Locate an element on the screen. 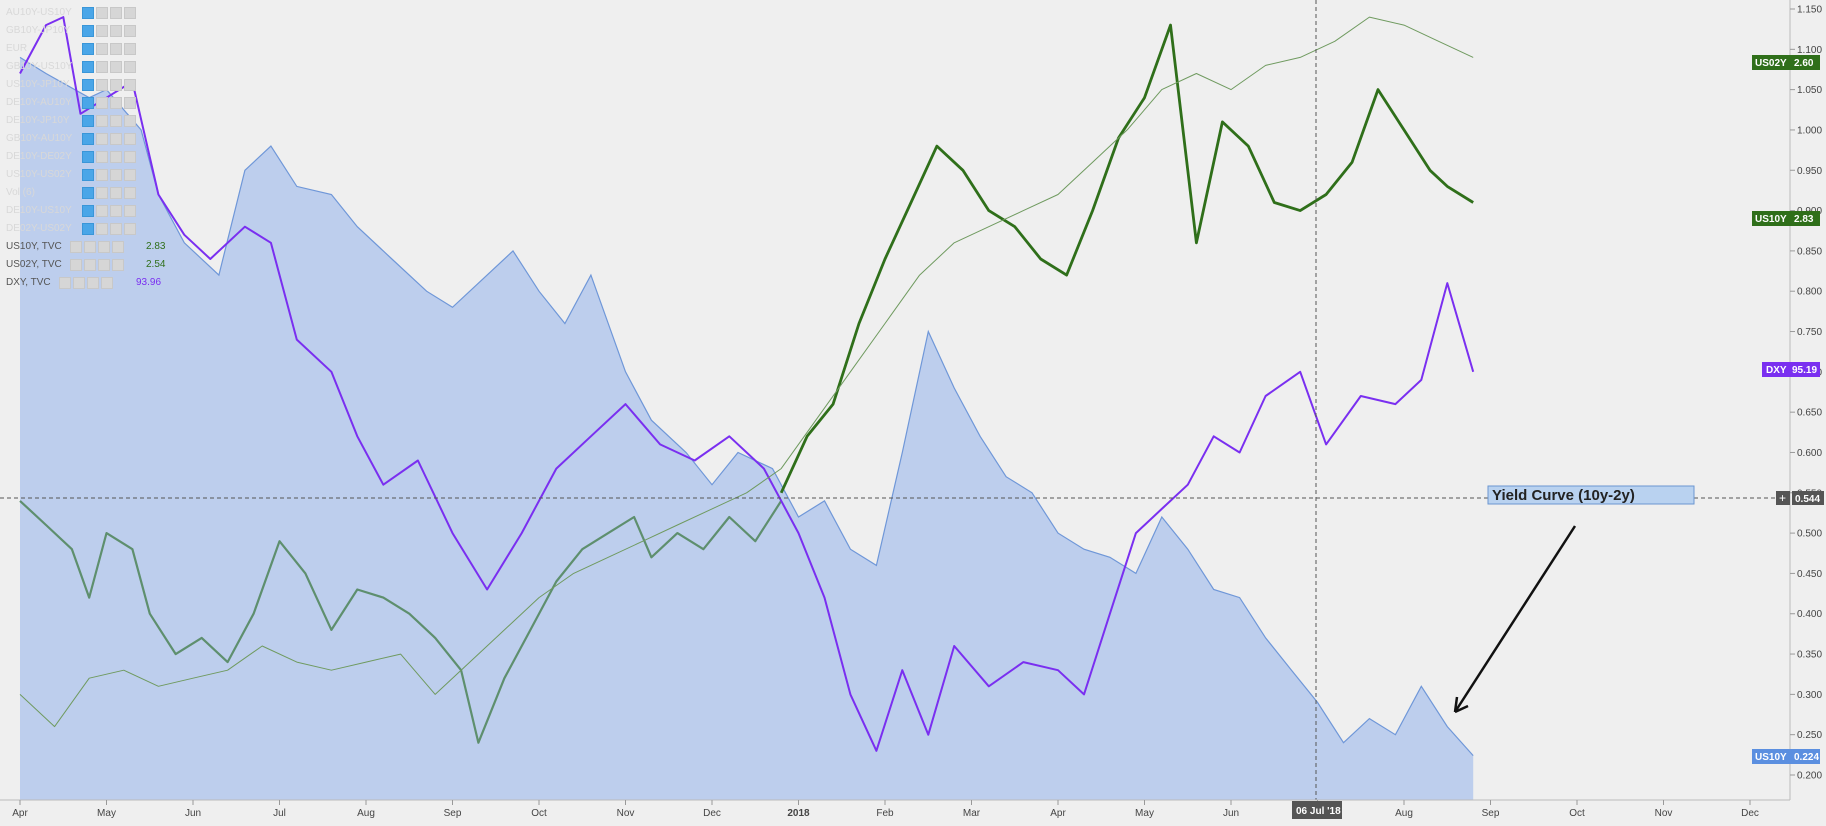 This screenshot has height=826, width=1826. legend-item: GB10Y-US10Y is located at coordinates (91, 67).